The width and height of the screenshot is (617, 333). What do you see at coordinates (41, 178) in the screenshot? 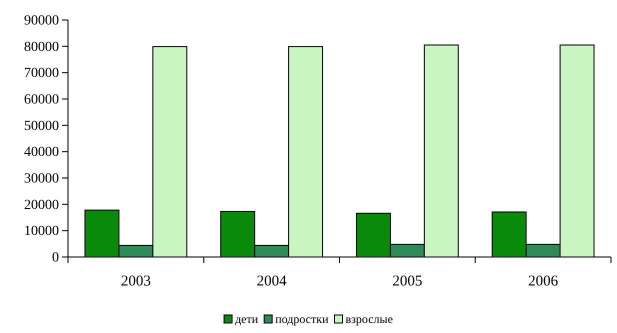
I see `y-tick-label: 30000` at bounding box center [41, 178].